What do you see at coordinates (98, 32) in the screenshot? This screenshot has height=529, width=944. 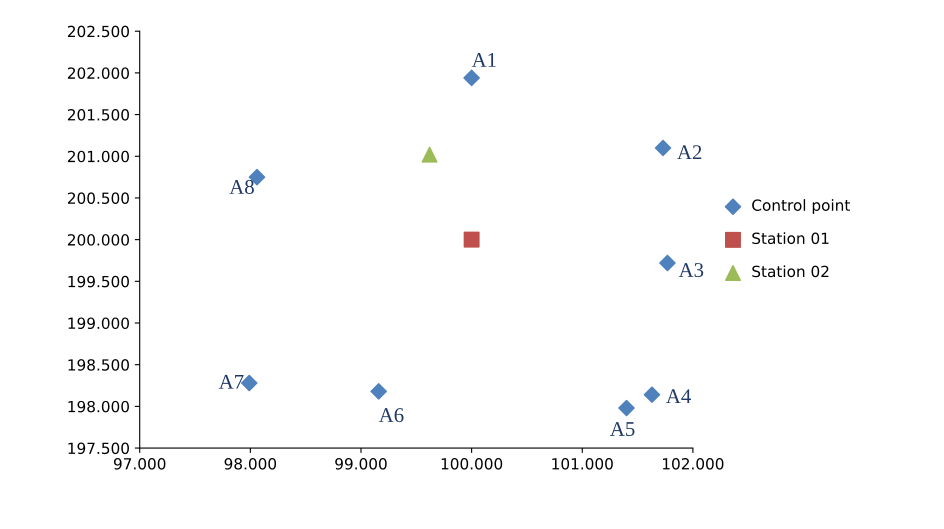 I see `y-tick-label: 202.500` at bounding box center [98, 32].